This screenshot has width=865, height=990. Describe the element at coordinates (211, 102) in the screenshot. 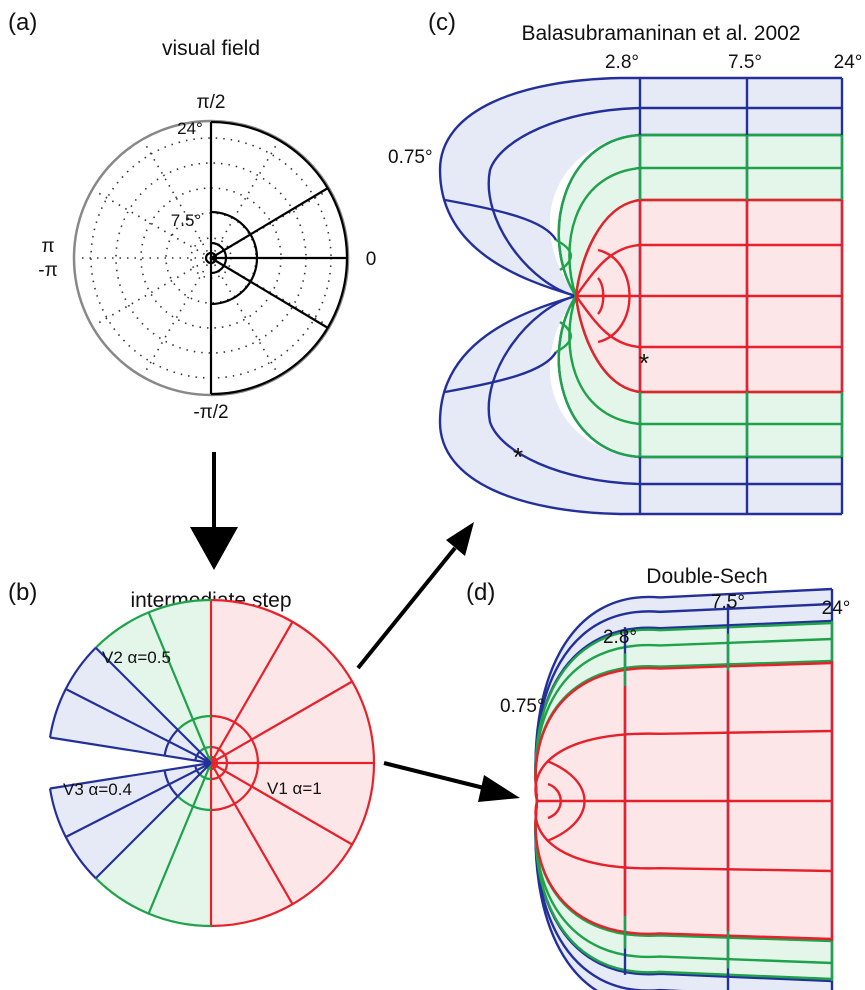

I see `angle-label-top: π/2` at that location.